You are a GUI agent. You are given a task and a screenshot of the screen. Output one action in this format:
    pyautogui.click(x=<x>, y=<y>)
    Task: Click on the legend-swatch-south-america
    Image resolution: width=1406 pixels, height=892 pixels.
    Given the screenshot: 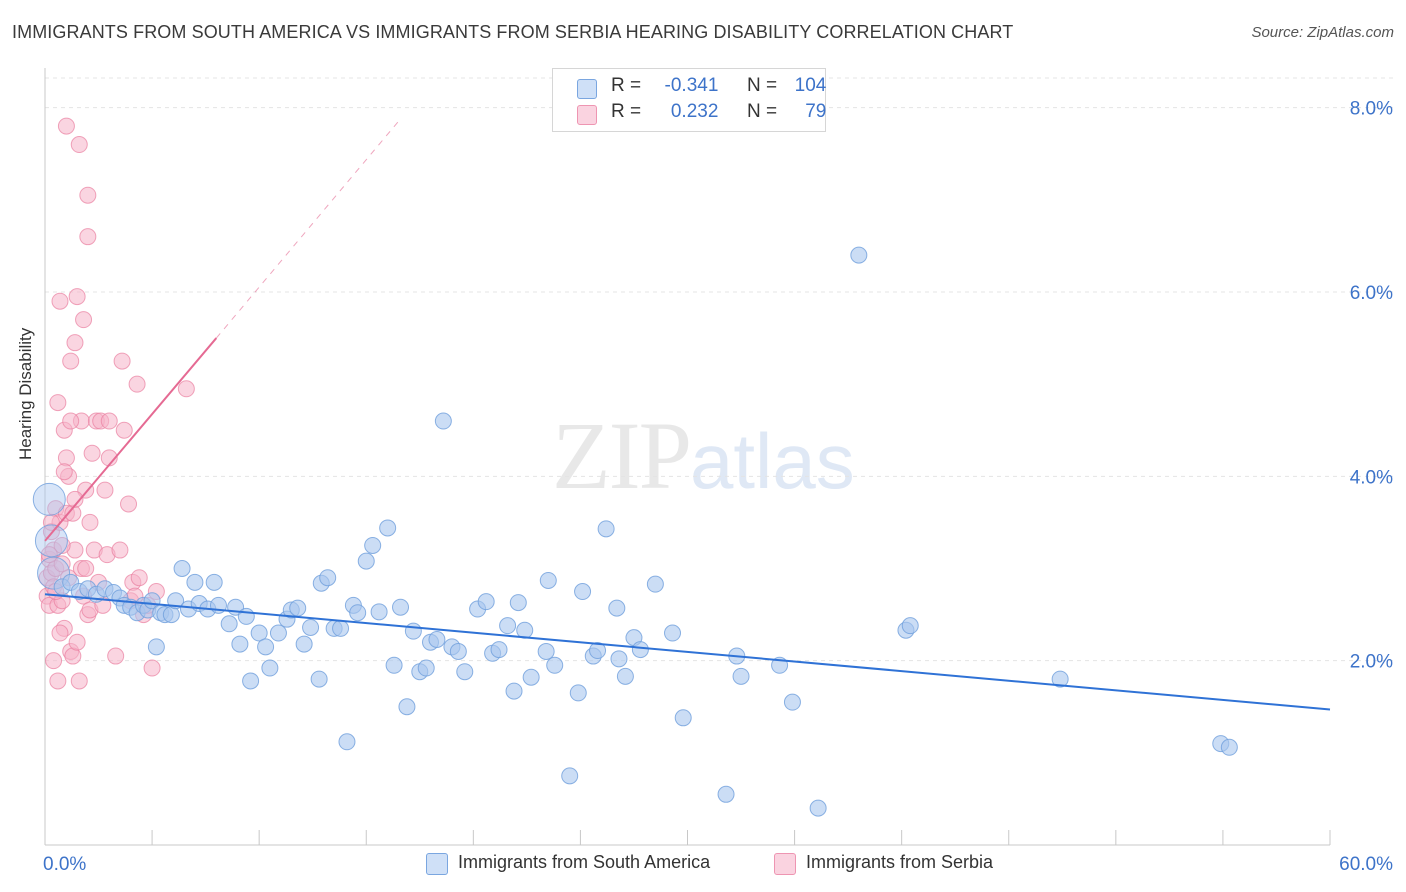 What is the action you would take?
    pyautogui.click(x=587, y=89)
    